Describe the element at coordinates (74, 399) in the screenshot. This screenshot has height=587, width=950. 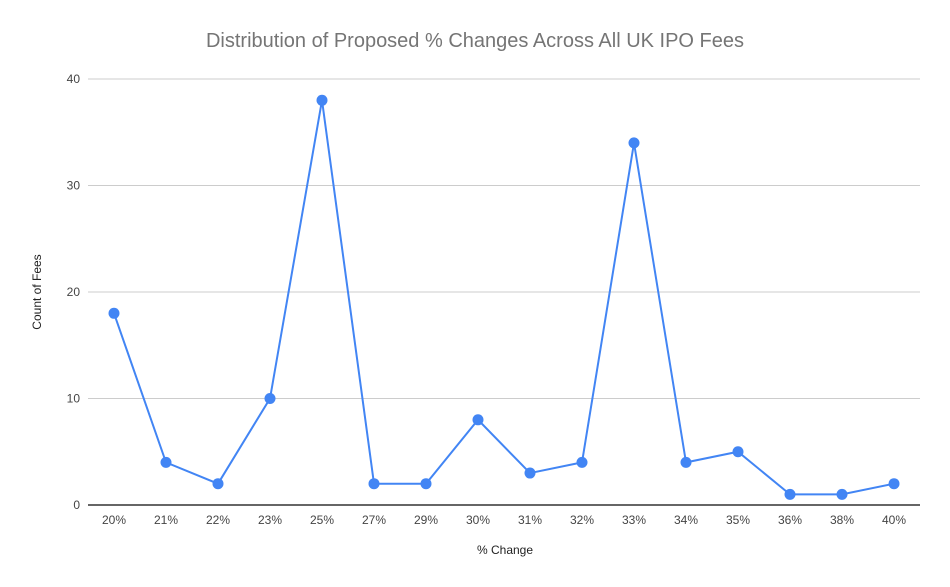
I see `y-tick-label: 10` at that location.